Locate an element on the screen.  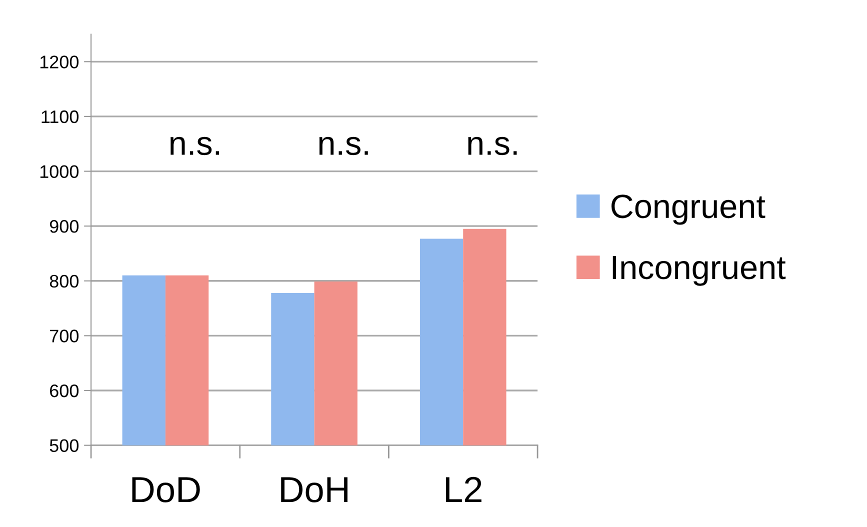
y-tick-label: 800 is located at coordinates (64, 281).